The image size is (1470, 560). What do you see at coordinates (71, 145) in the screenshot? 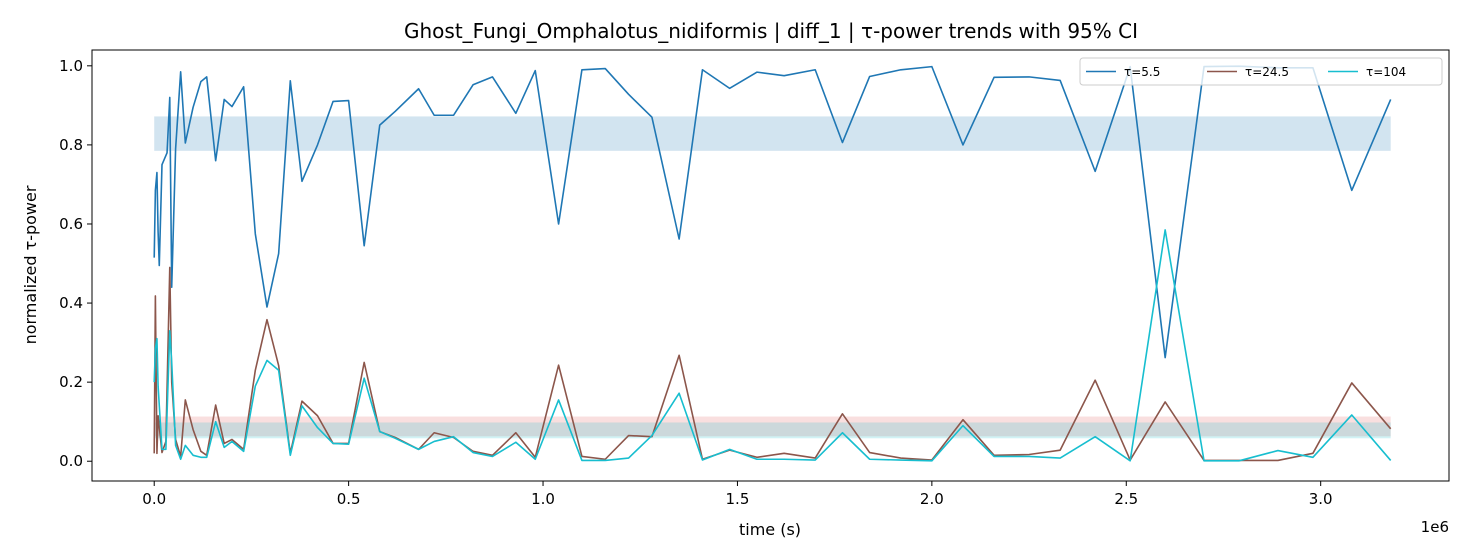
I see `y-tick-label: 0.8` at bounding box center [71, 145].